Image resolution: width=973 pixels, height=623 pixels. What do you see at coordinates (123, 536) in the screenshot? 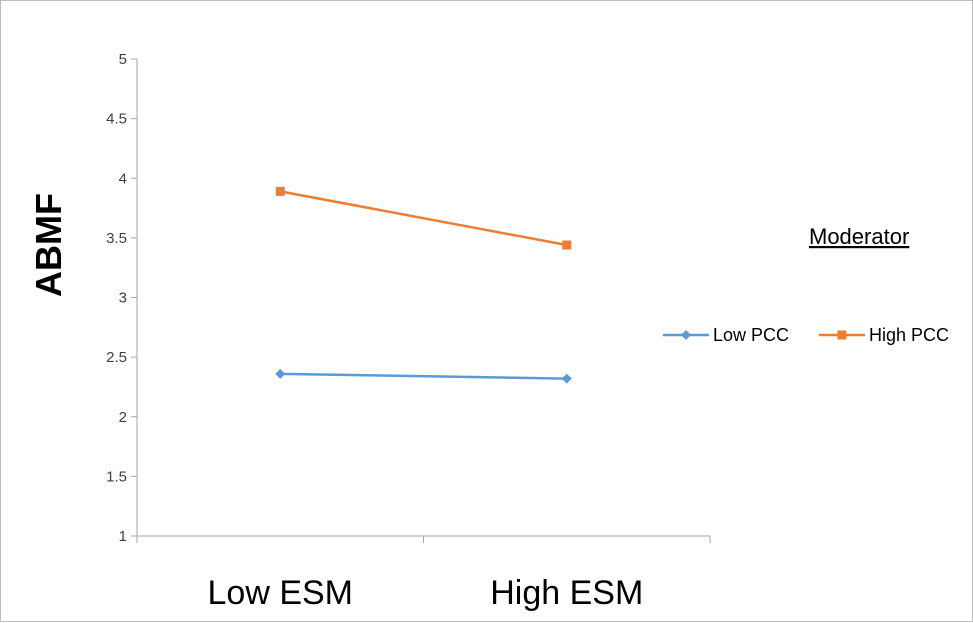
I see `y-tick-label: 1` at bounding box center [123, 536].